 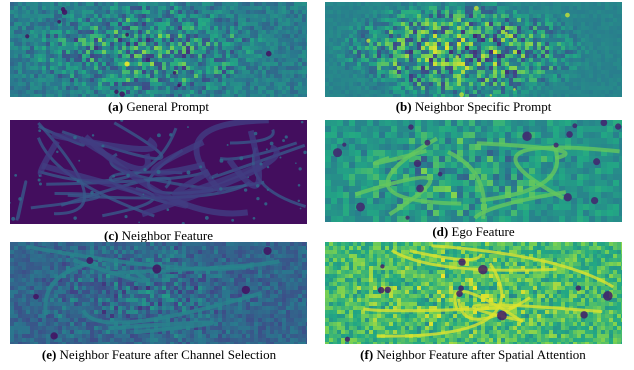 What do you see at coordinates (111, 235) in the screenshot?
I see `caption-c-tag: (c)` at bounding box center [111, 235].